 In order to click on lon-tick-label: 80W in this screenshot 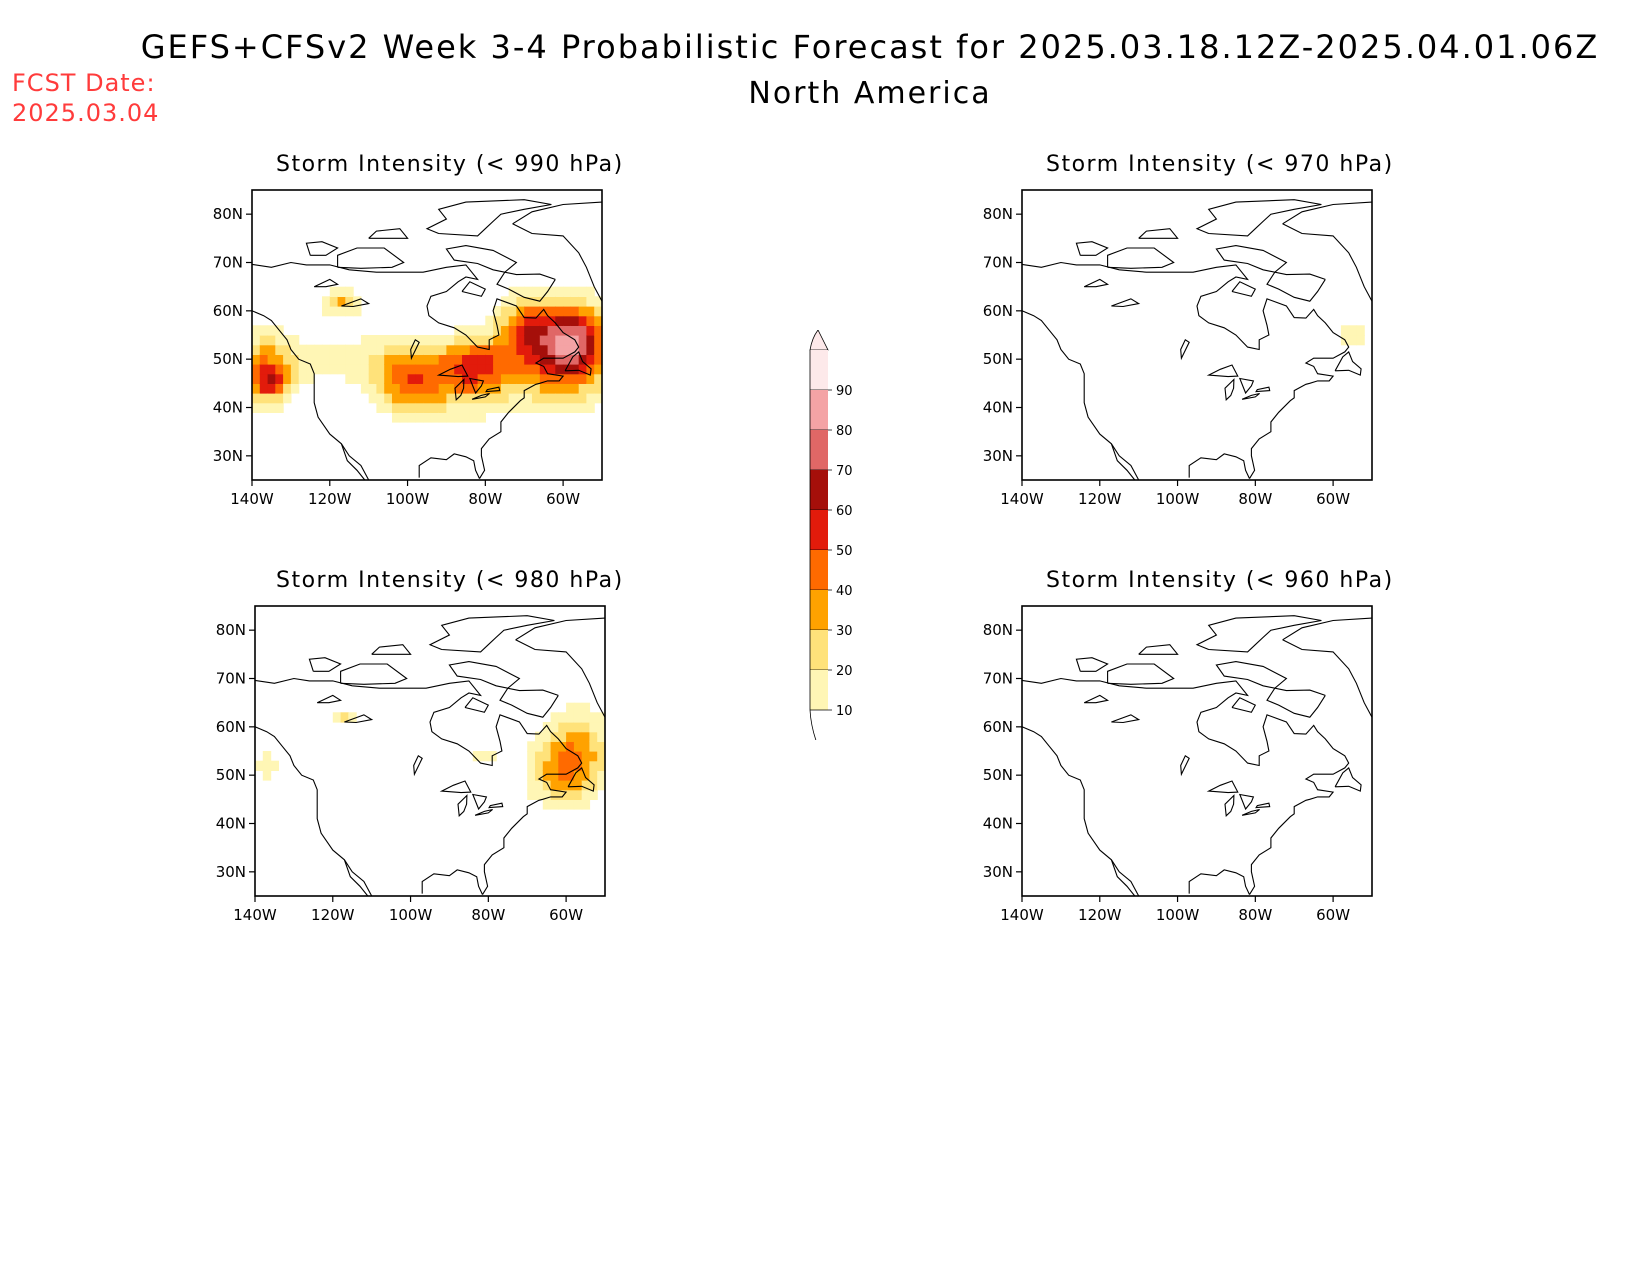, I will do `click(488, 915)`.